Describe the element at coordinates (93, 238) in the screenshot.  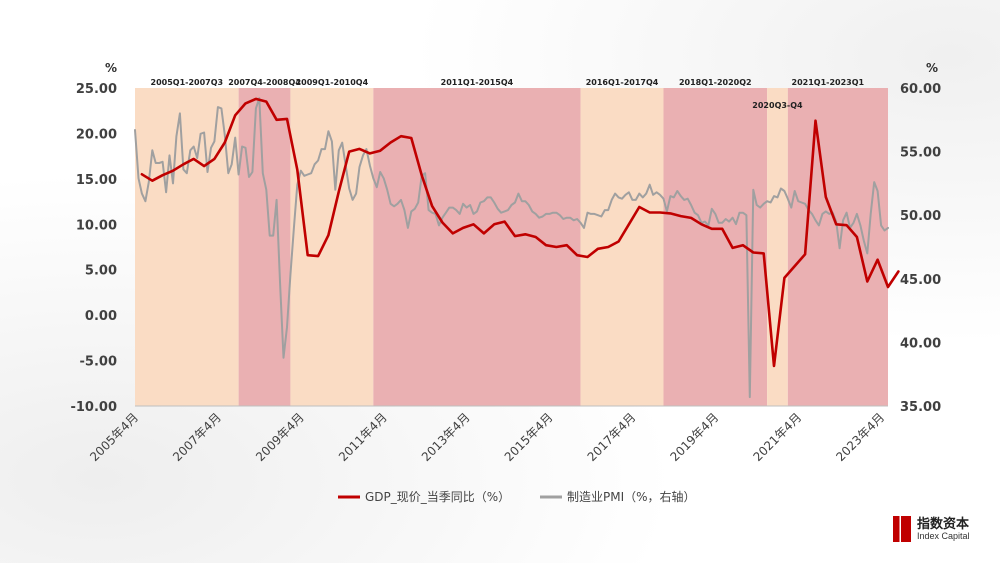
I see `left-axis: % 25.00 20.00 15.00 10.00 5.00 0.00 -5.00 -10.00` at that location.